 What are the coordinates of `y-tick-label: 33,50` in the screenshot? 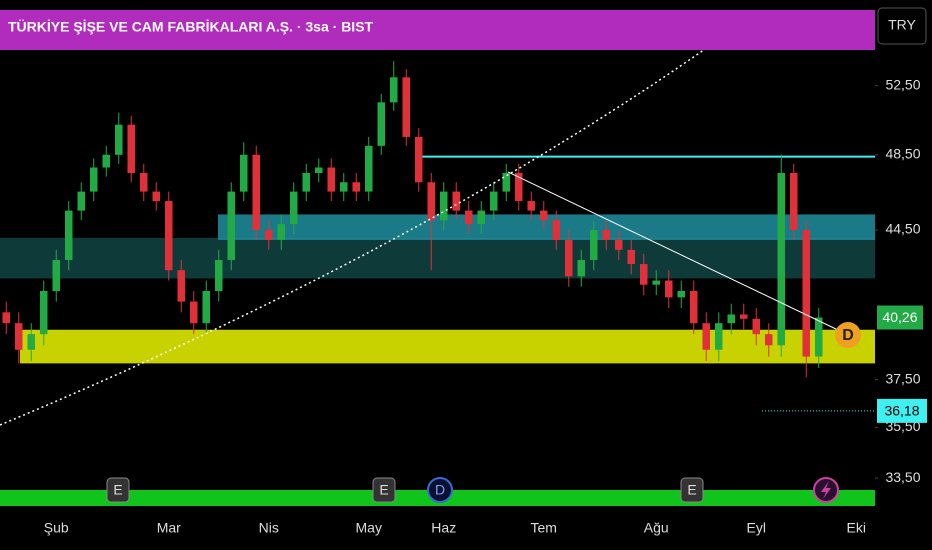 It's located at (902, 477).